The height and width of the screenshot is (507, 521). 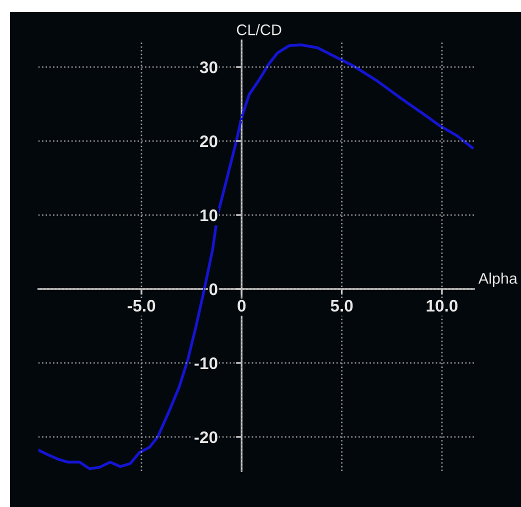 What do you see at coordinates (209, 67) in the screenshot?
I see `y-tick-label: 30` at bounding box center [209, 67].